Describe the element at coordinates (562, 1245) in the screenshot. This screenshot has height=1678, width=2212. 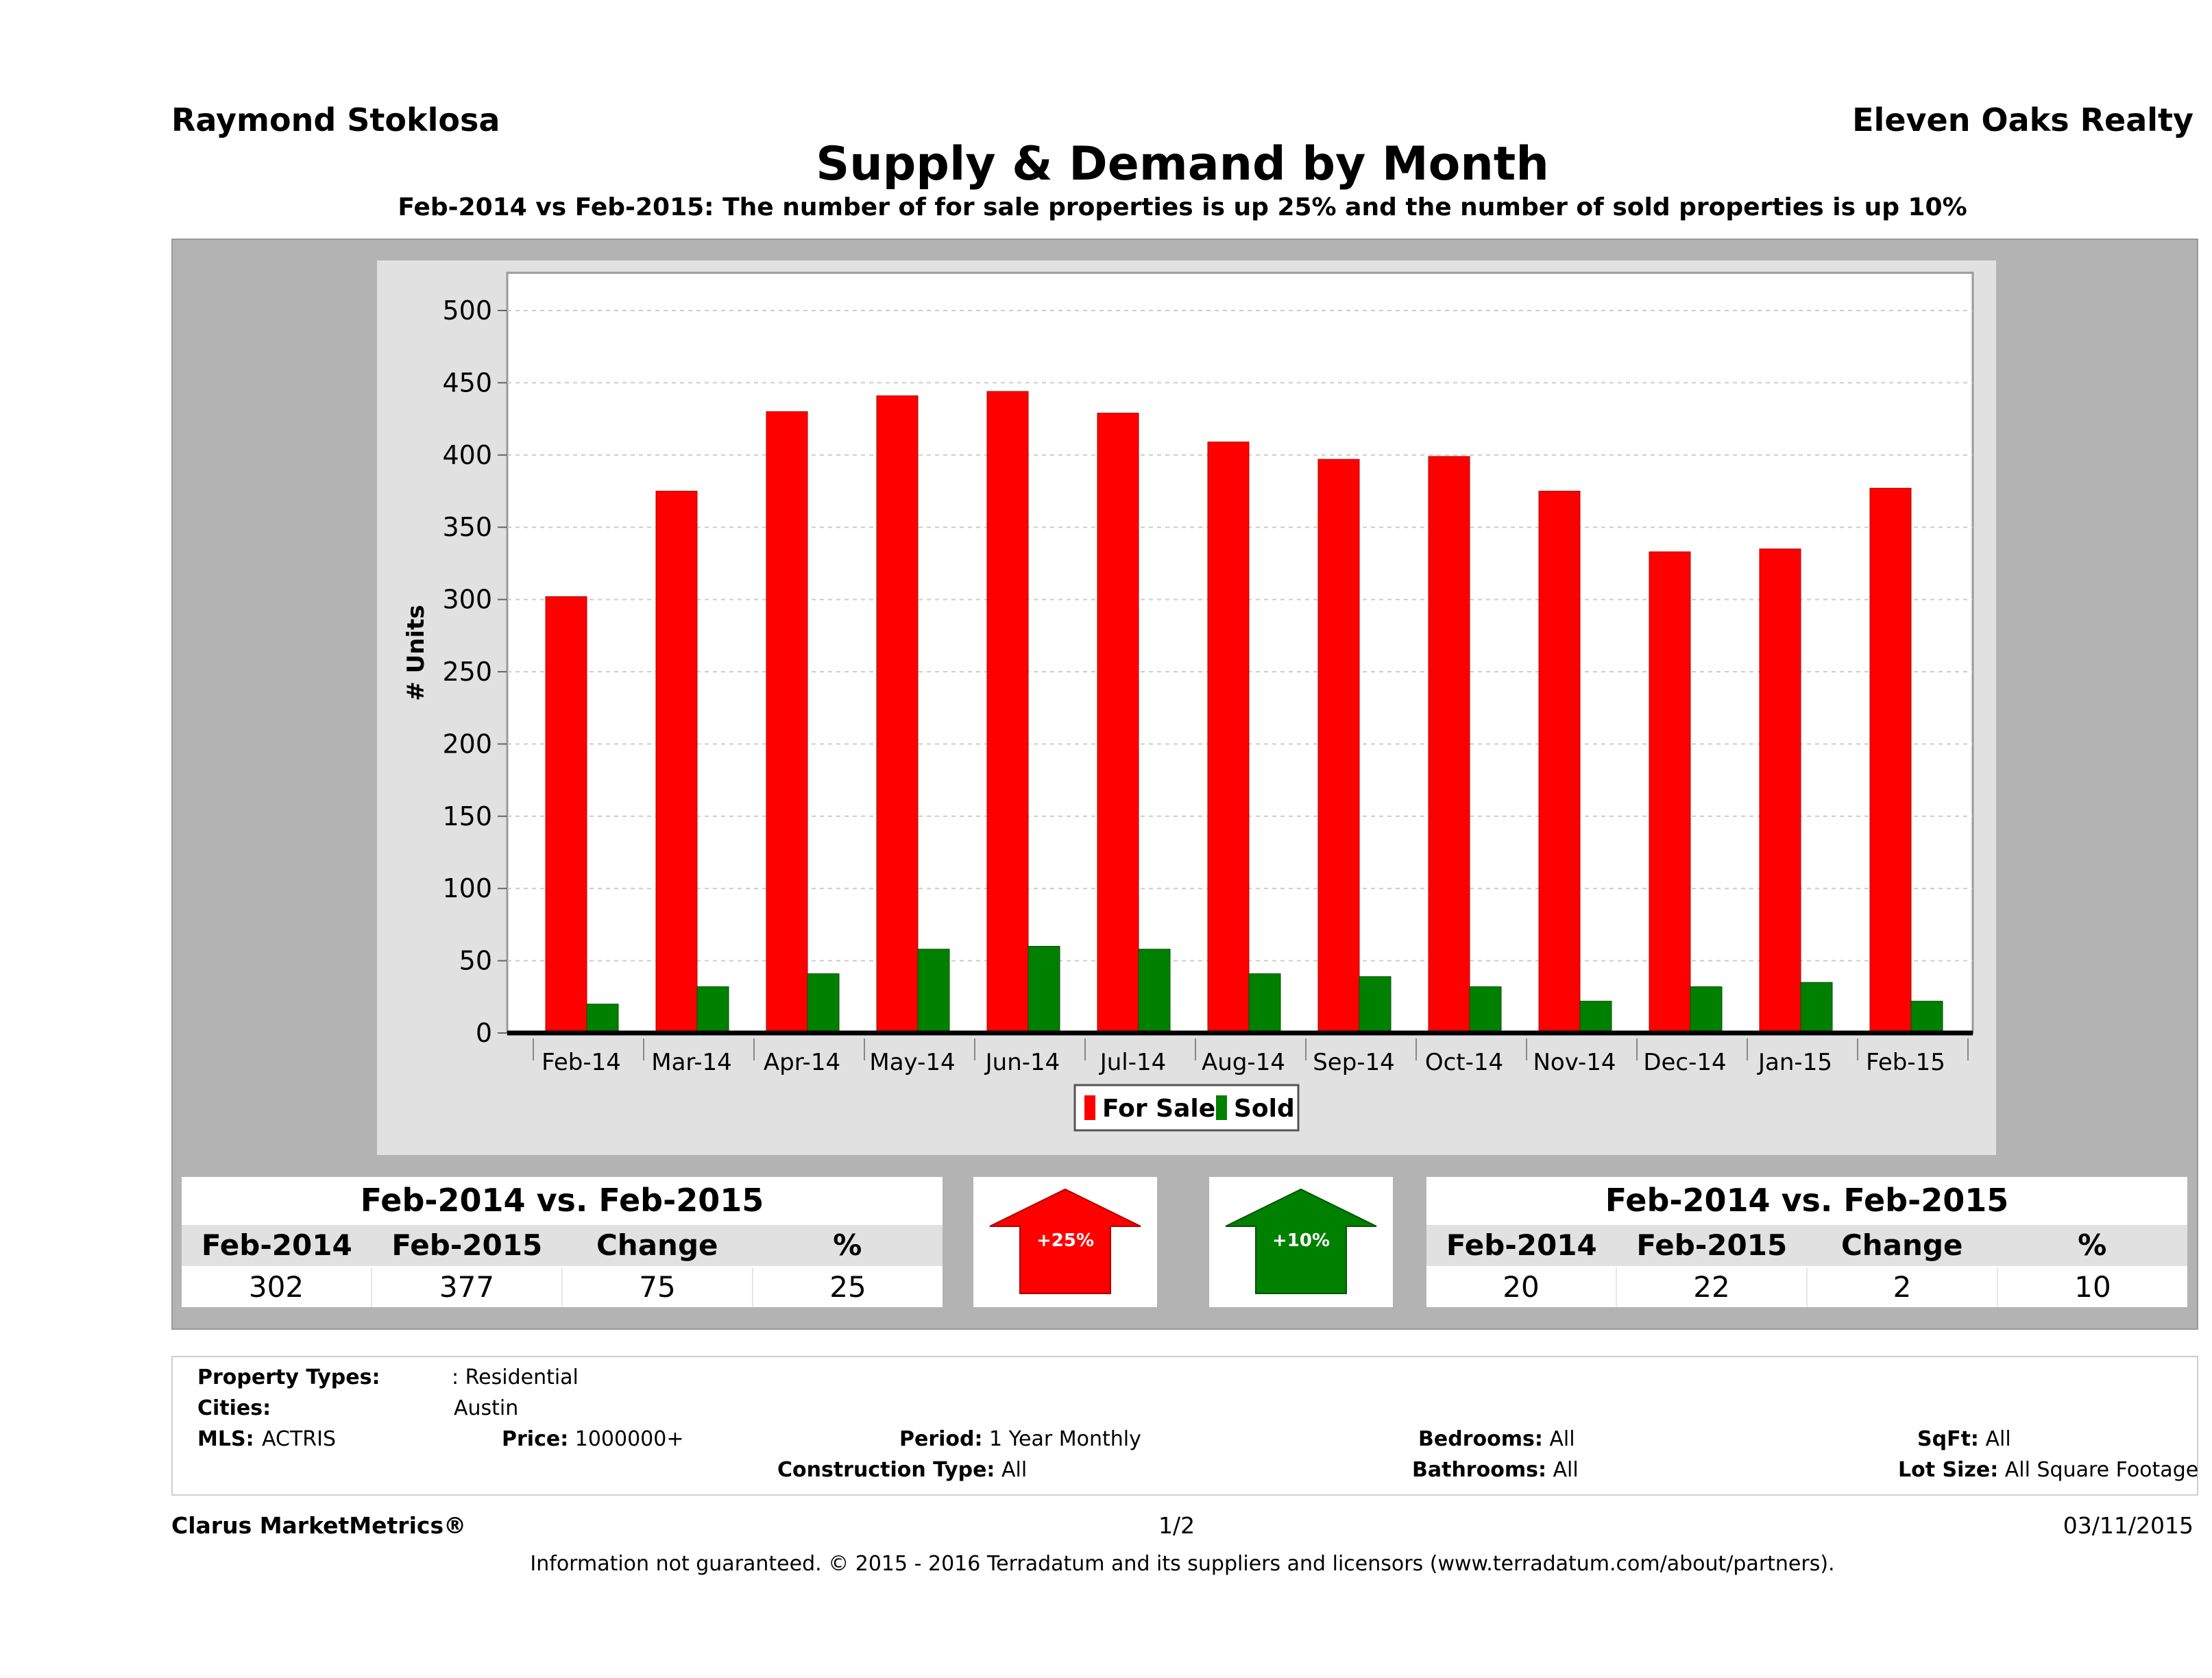
I see `for-sale-summary-header-row: Feb-2014 Feb-2015 Change %` at that location.